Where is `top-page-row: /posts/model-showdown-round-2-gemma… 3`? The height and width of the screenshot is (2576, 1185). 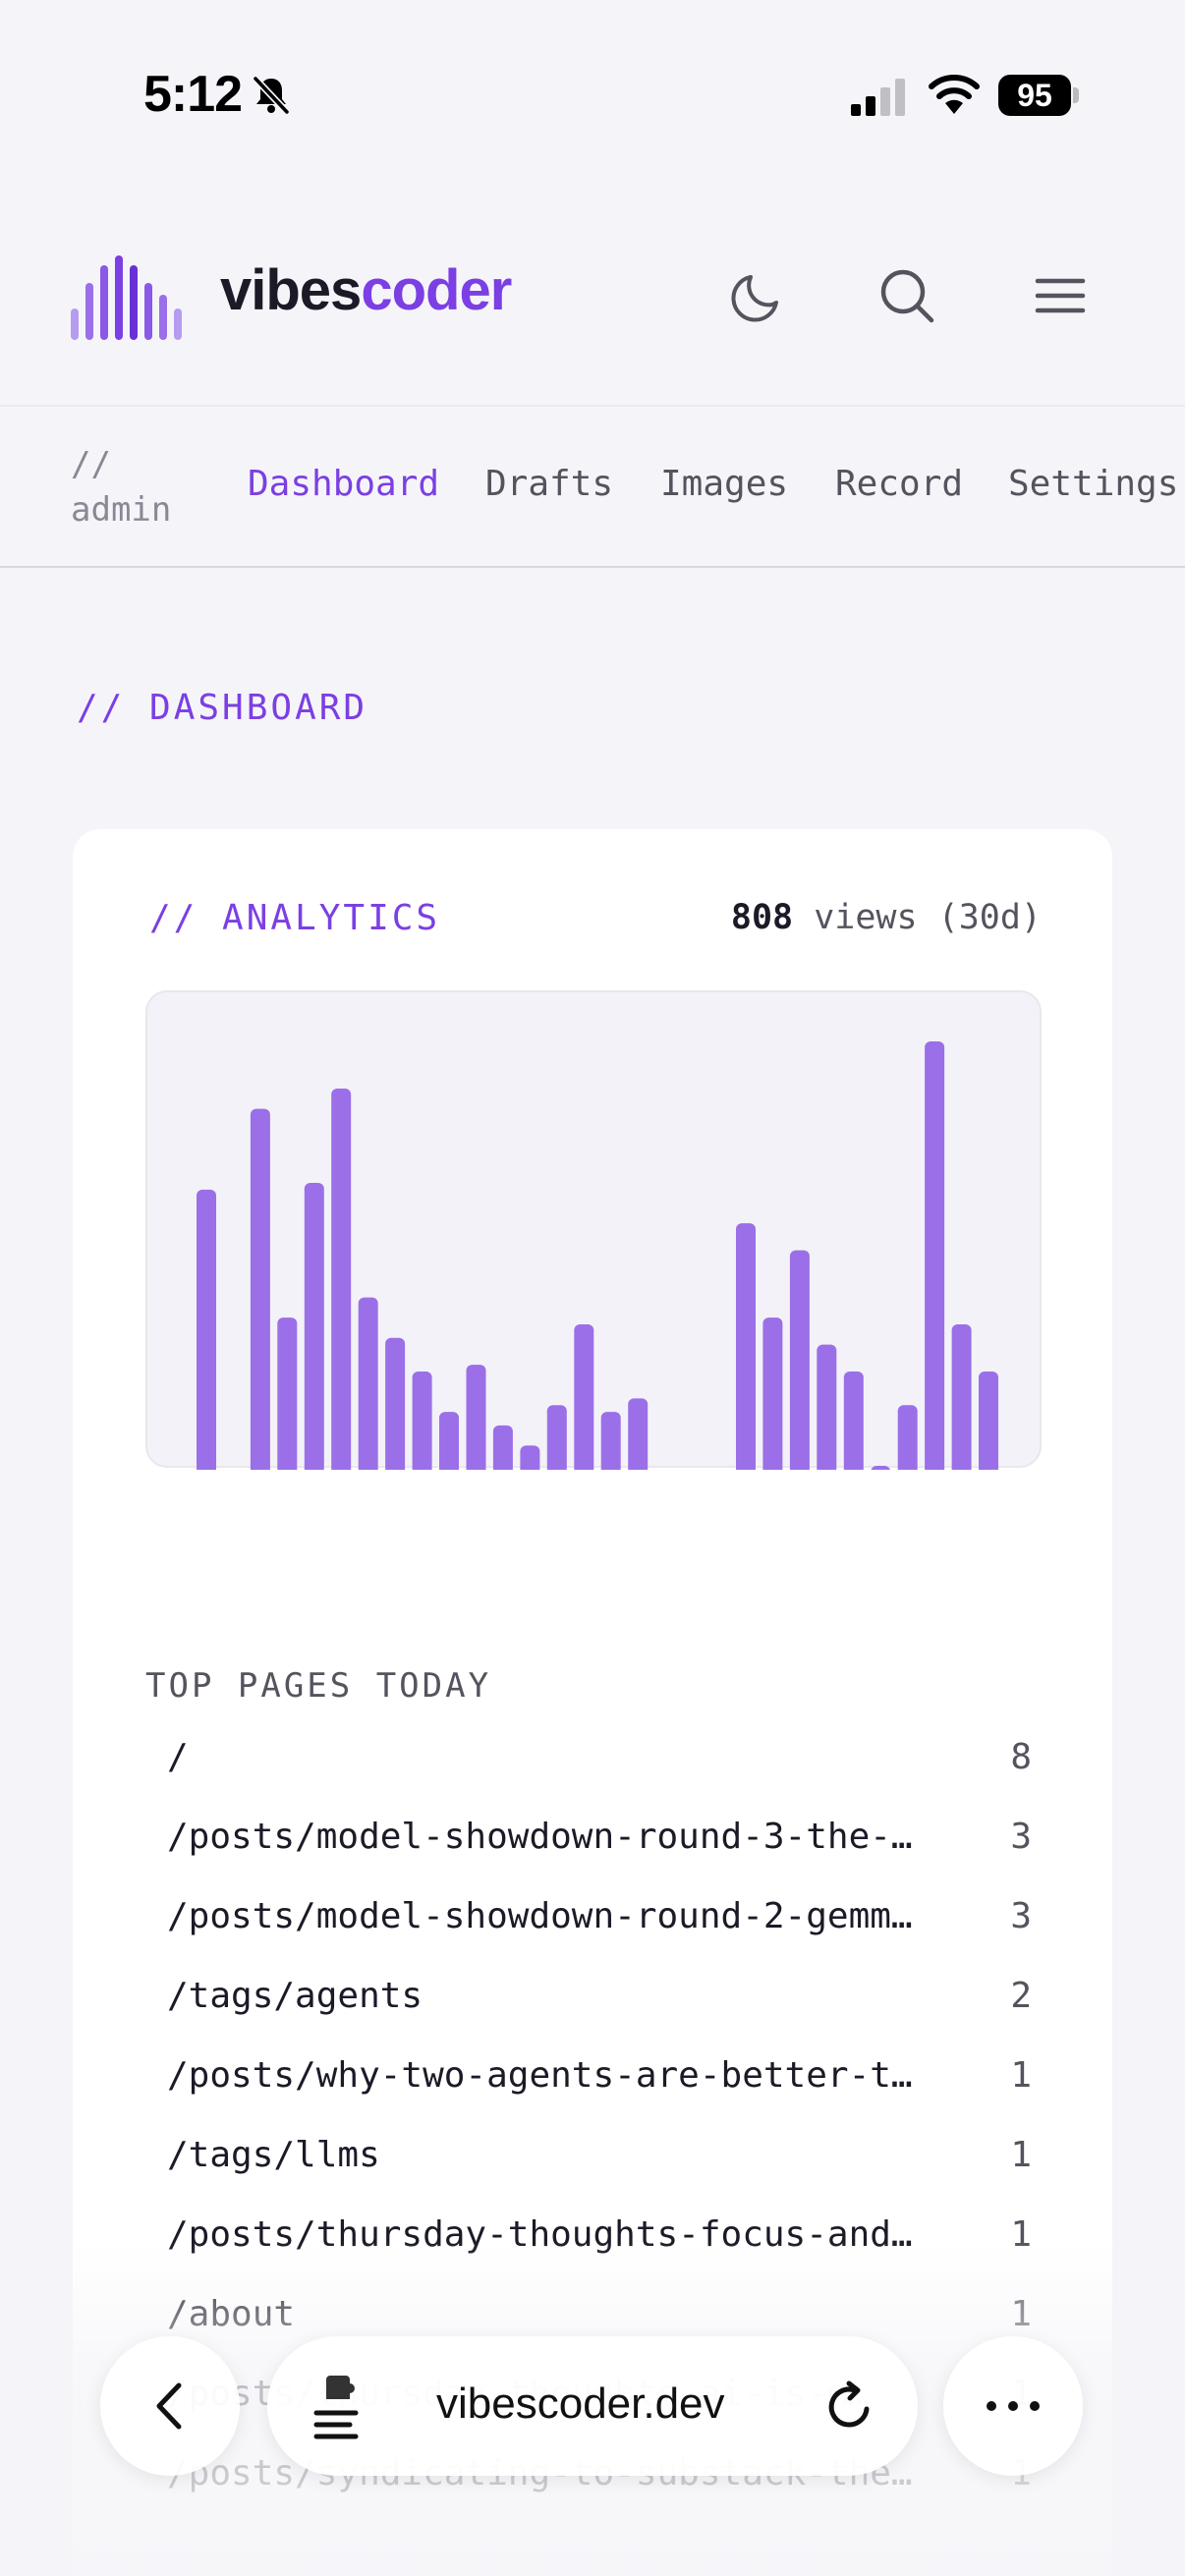 top-page-row: /posts/model-showdown-round-2-gemma… 3 is located at coordinates (600, 1922).